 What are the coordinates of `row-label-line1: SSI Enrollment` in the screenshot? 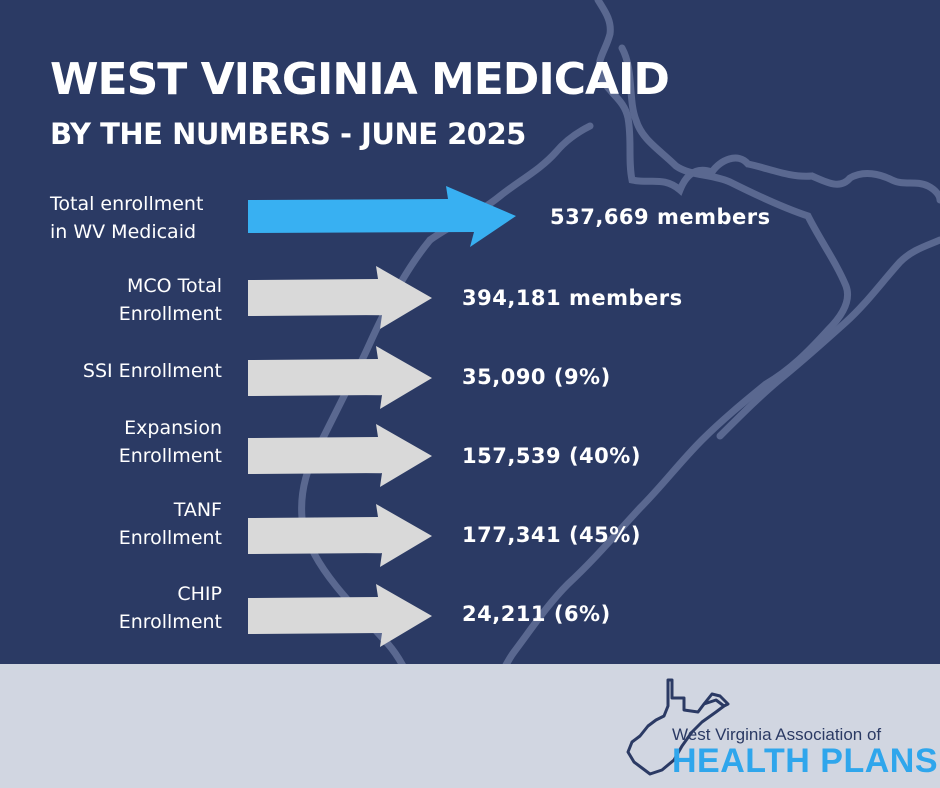 It's located at (152, 371).